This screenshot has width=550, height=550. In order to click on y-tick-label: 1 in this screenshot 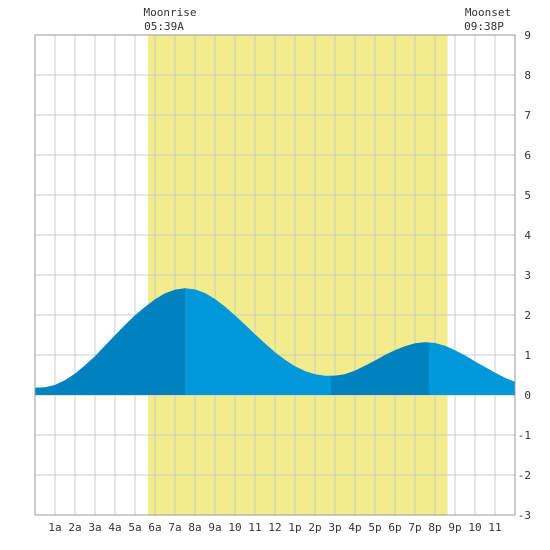, I will do `click(527, 355)`.